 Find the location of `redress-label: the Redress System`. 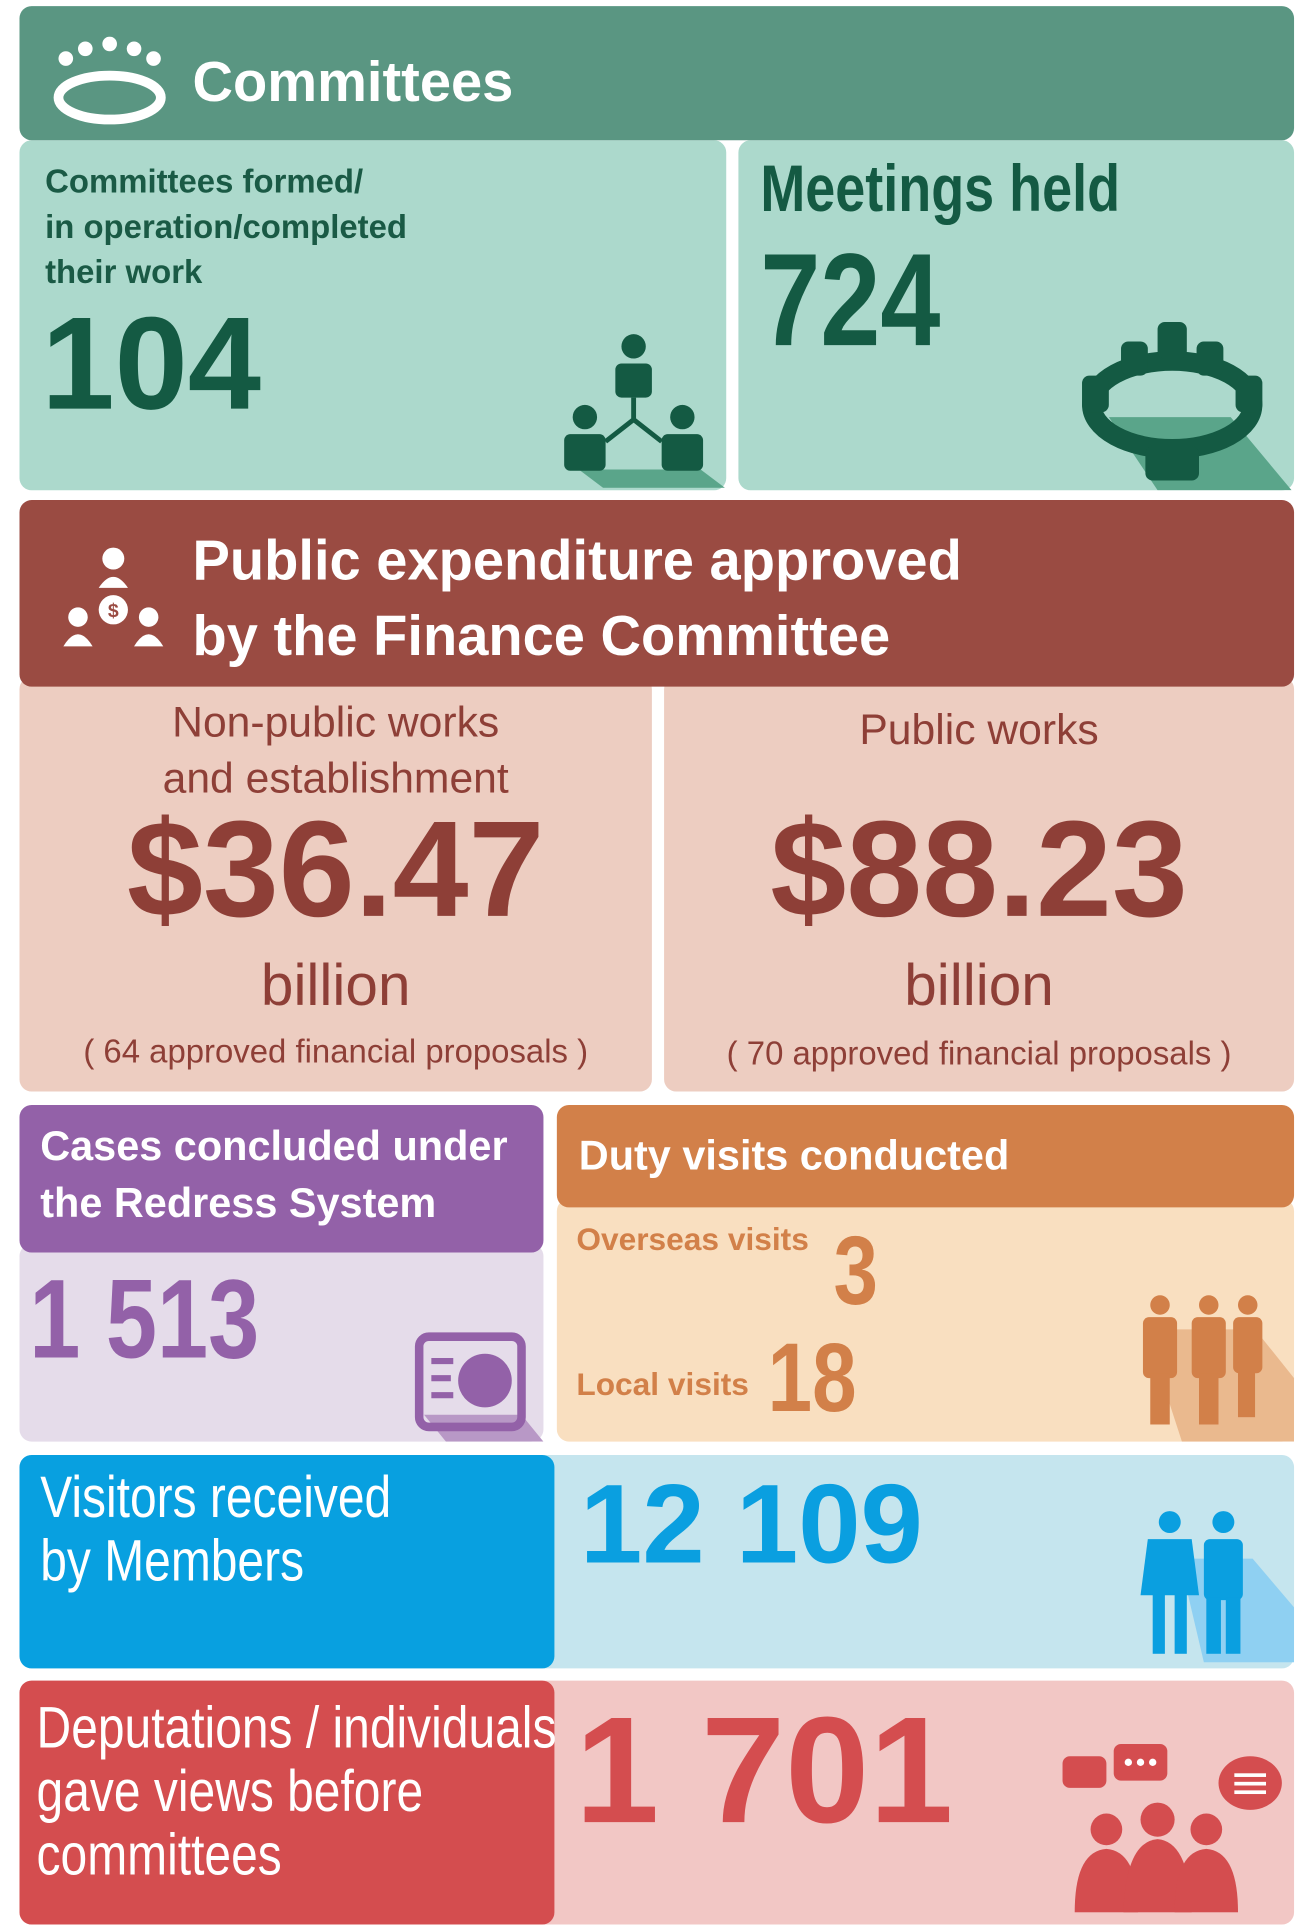

redress-label: the Redress System is located at coordinates (238, 1203).